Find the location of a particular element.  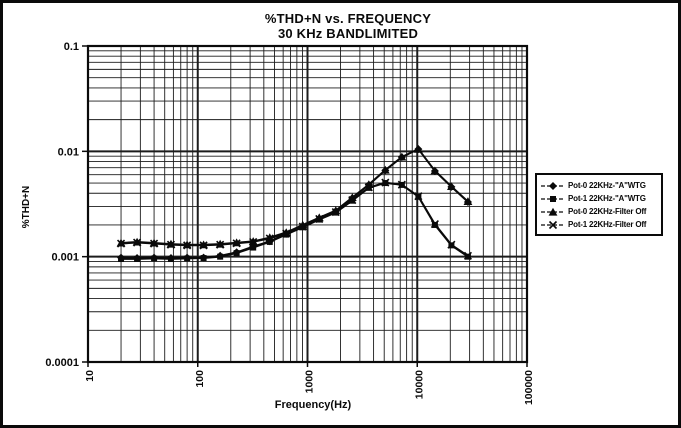

legend-item: Pot-1 22KHz-"A"WTG is located at coordinates (599, 198).